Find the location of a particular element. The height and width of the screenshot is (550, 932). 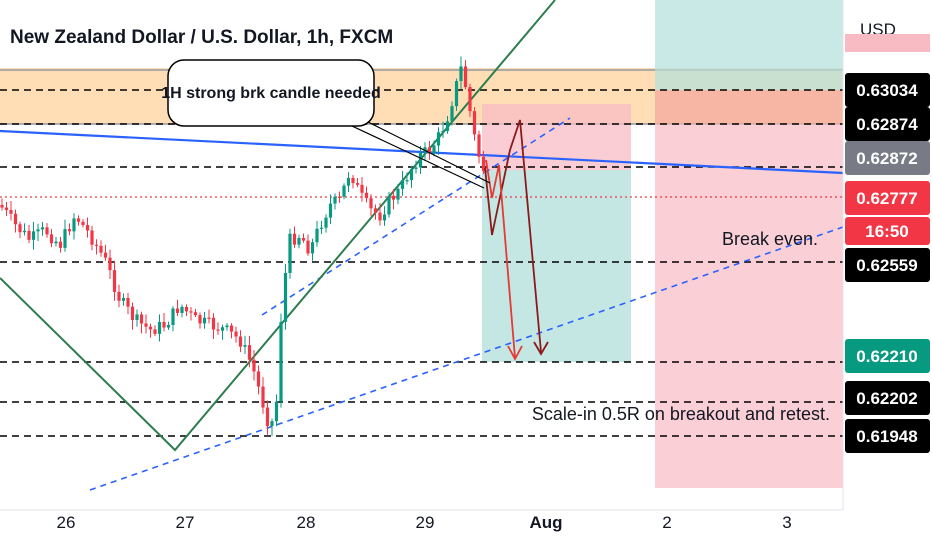

time-axis: 26 27 28 29 Aug 2 3 is located at coordinates (421, 520).